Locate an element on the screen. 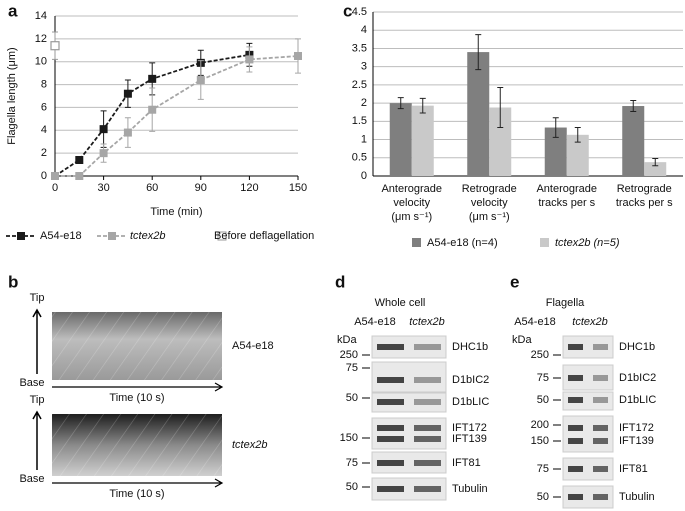 The image size is (685, 511). panel-label: d is located at coordinates (340, 281).